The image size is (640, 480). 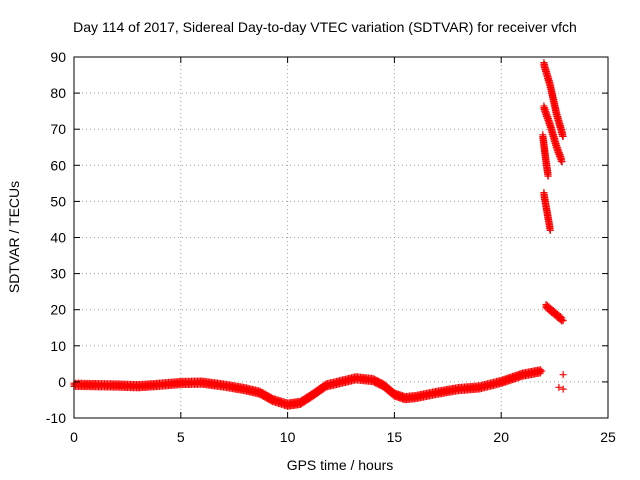 What do you see at coordinates (340, 465) in the screenshot?
I see `x-axis-label: GPS time / hours` at bounding box center [340, 465].